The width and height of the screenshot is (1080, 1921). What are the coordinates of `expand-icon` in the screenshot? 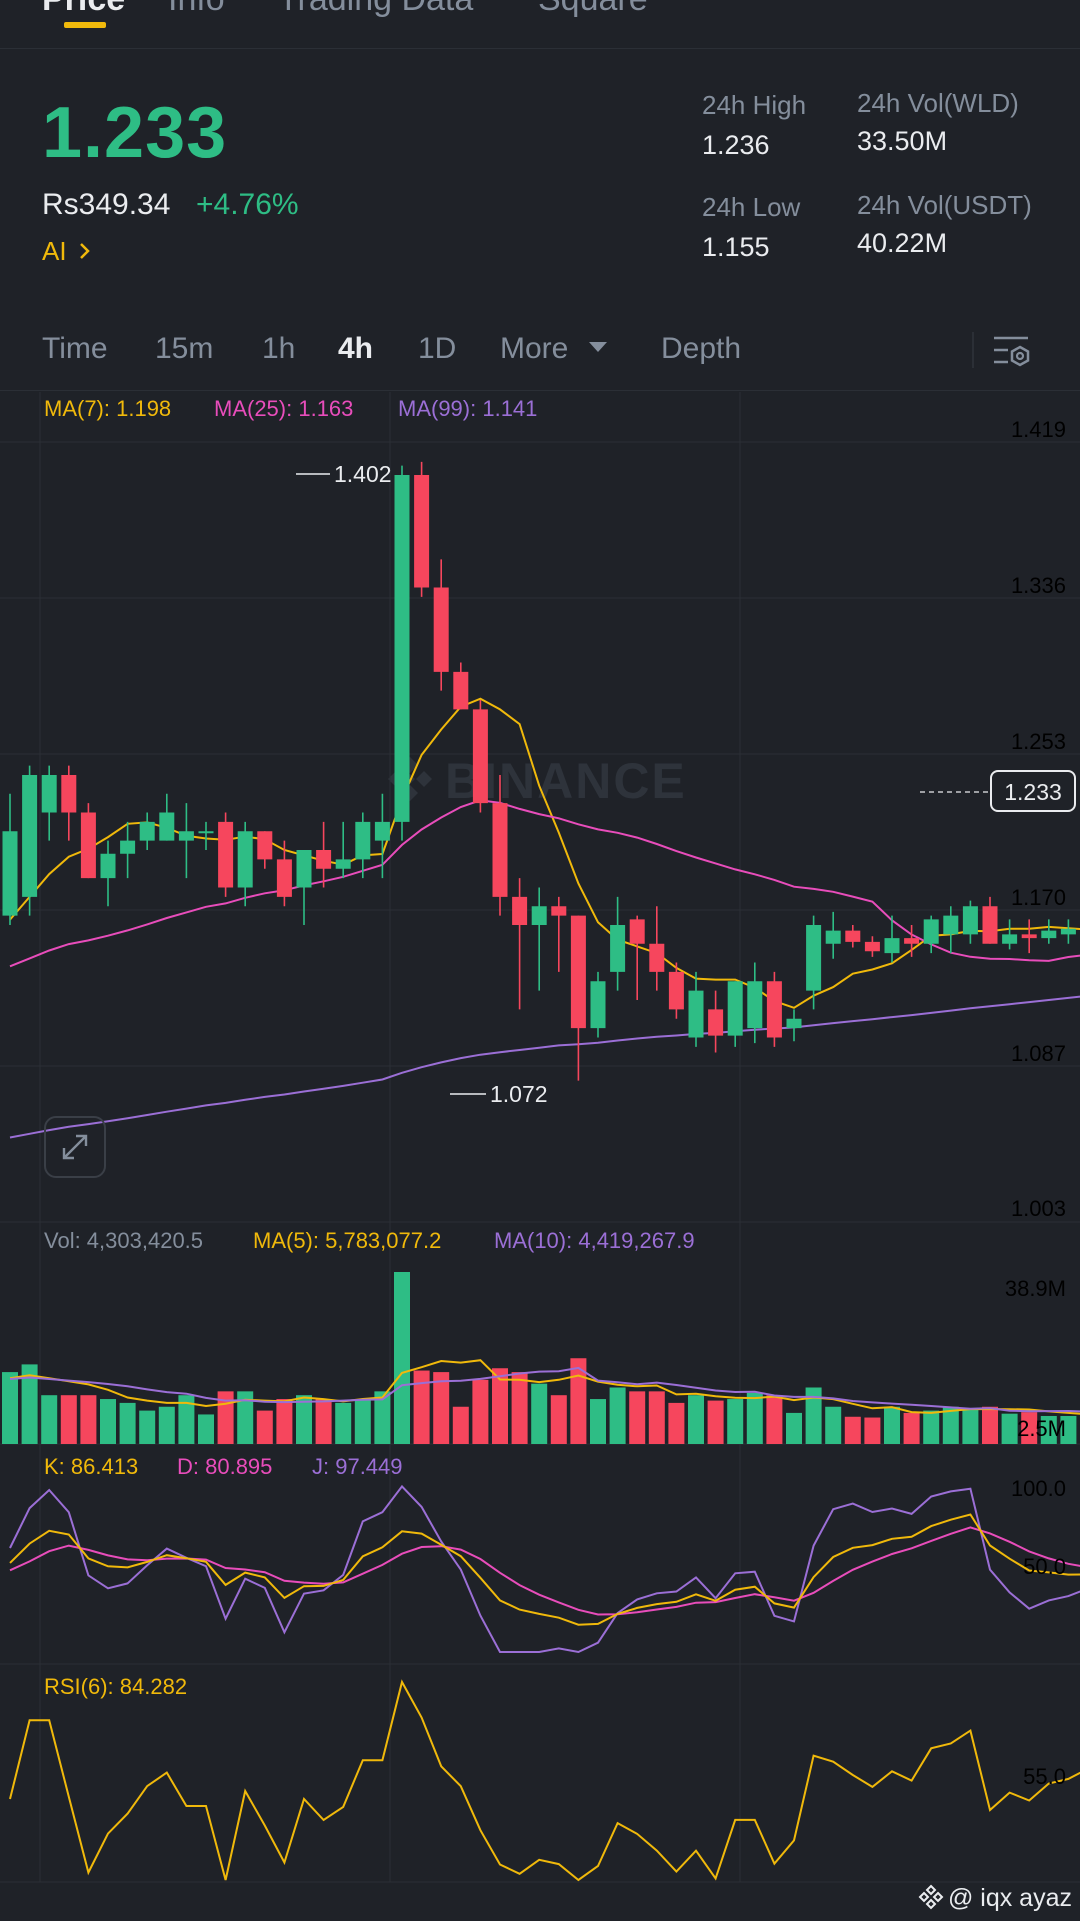 It's located at (75, 1147).